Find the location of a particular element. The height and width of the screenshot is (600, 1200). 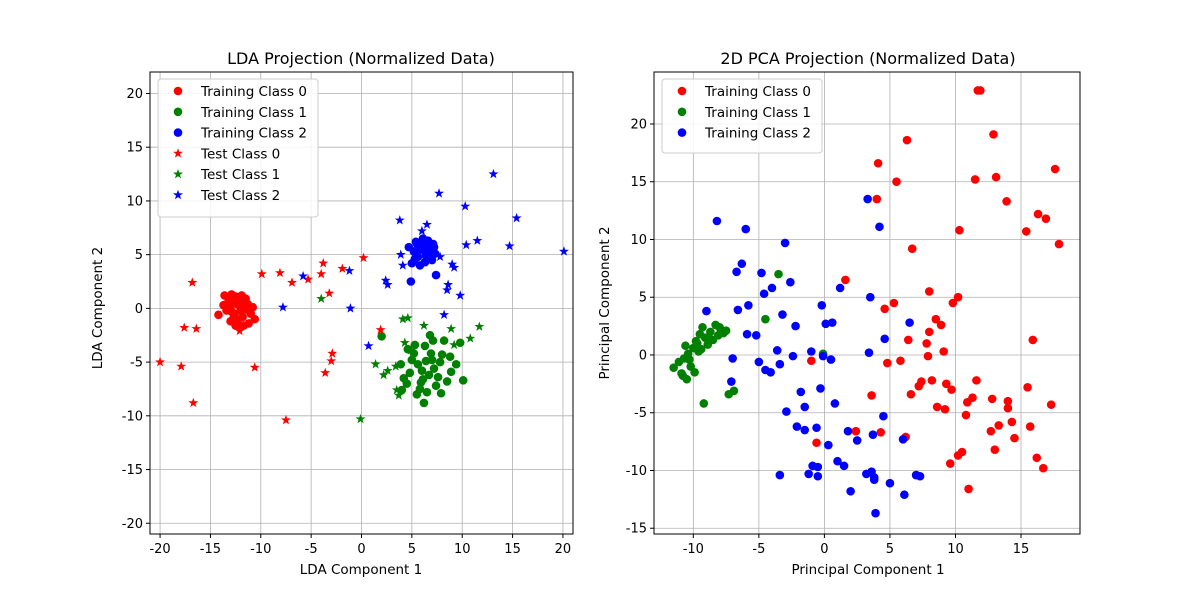

lda-x-axis-label: LDA Component 1 is located at coordinates (361, 570).